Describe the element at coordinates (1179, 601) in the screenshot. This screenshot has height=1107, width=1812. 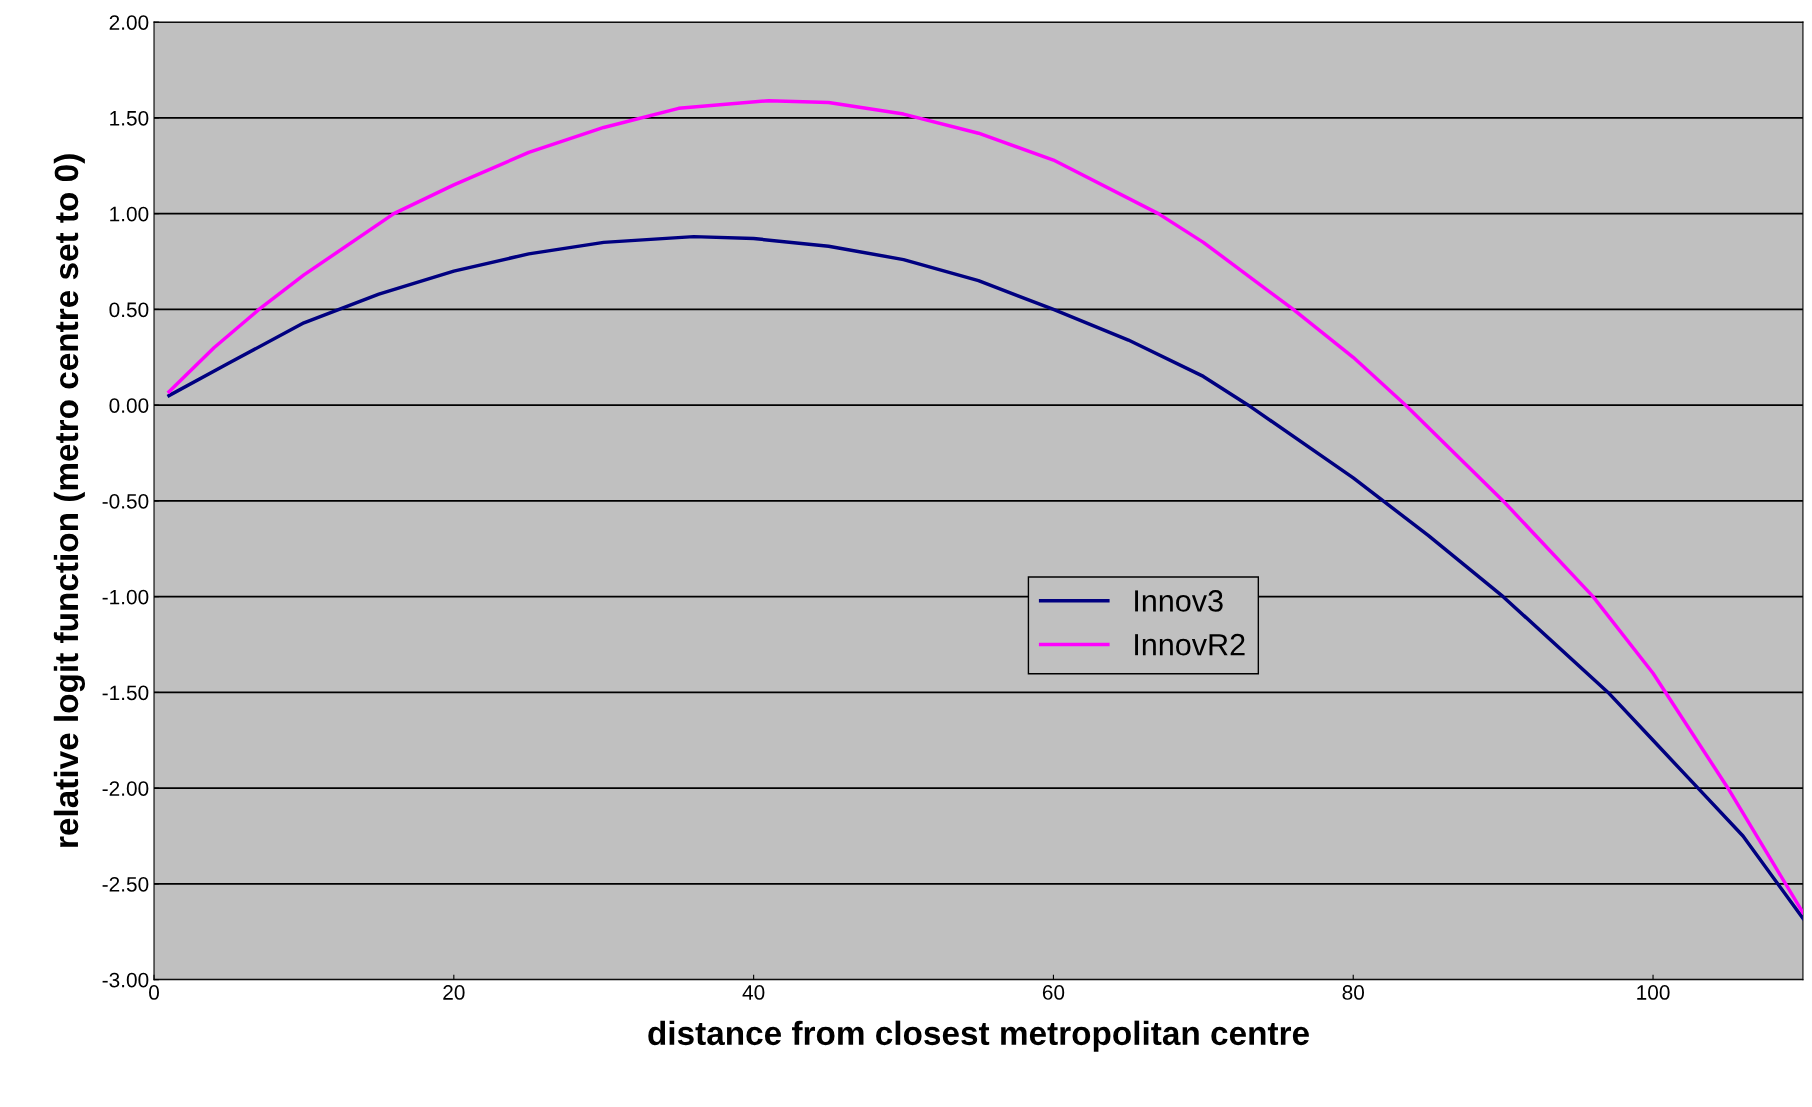
I see `legend-label: Innov3` at that location.